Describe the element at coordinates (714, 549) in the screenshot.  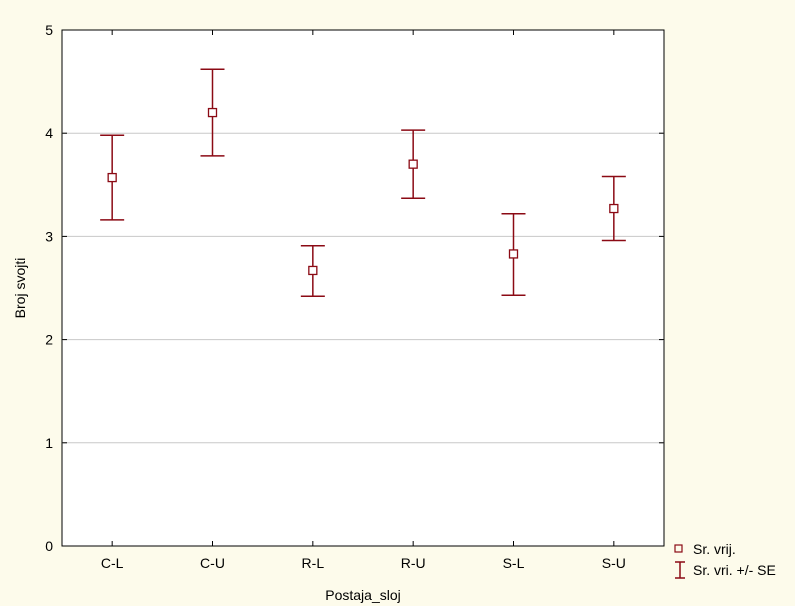
I see `legend-mean-label: Sr. vrij.` at that location.